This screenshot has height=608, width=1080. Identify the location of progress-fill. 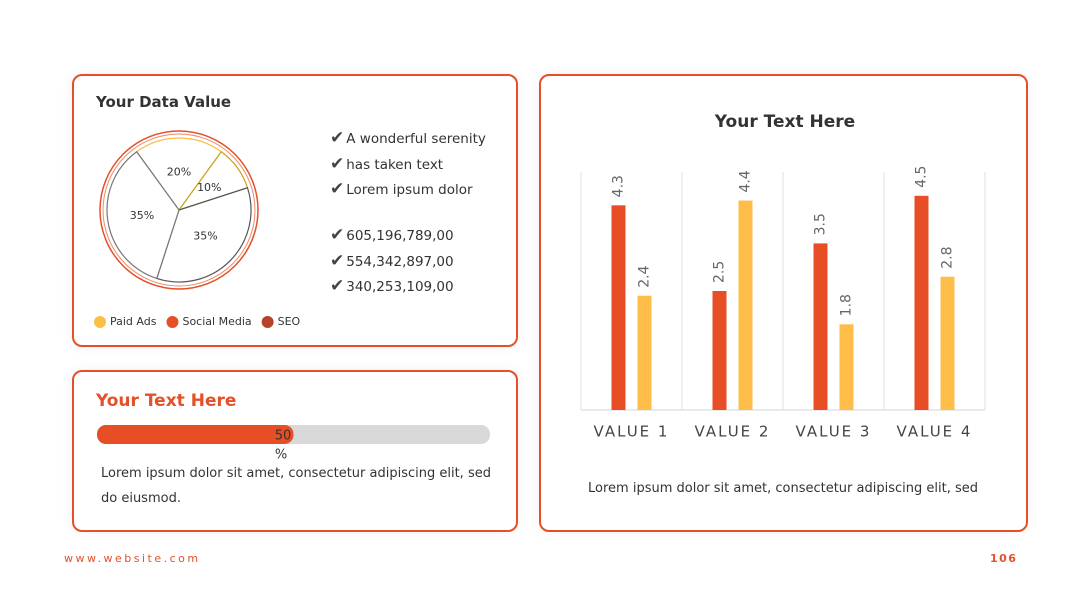
(195, 434).